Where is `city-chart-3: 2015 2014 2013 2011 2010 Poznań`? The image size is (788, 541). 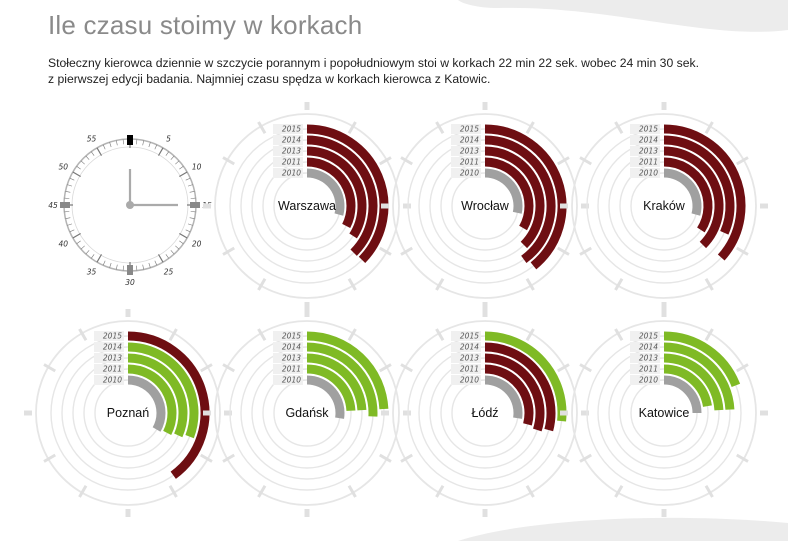
city-chart-3: 2015 2014 2013 2011 2010 Poznań is located at coordinates (128, 413).